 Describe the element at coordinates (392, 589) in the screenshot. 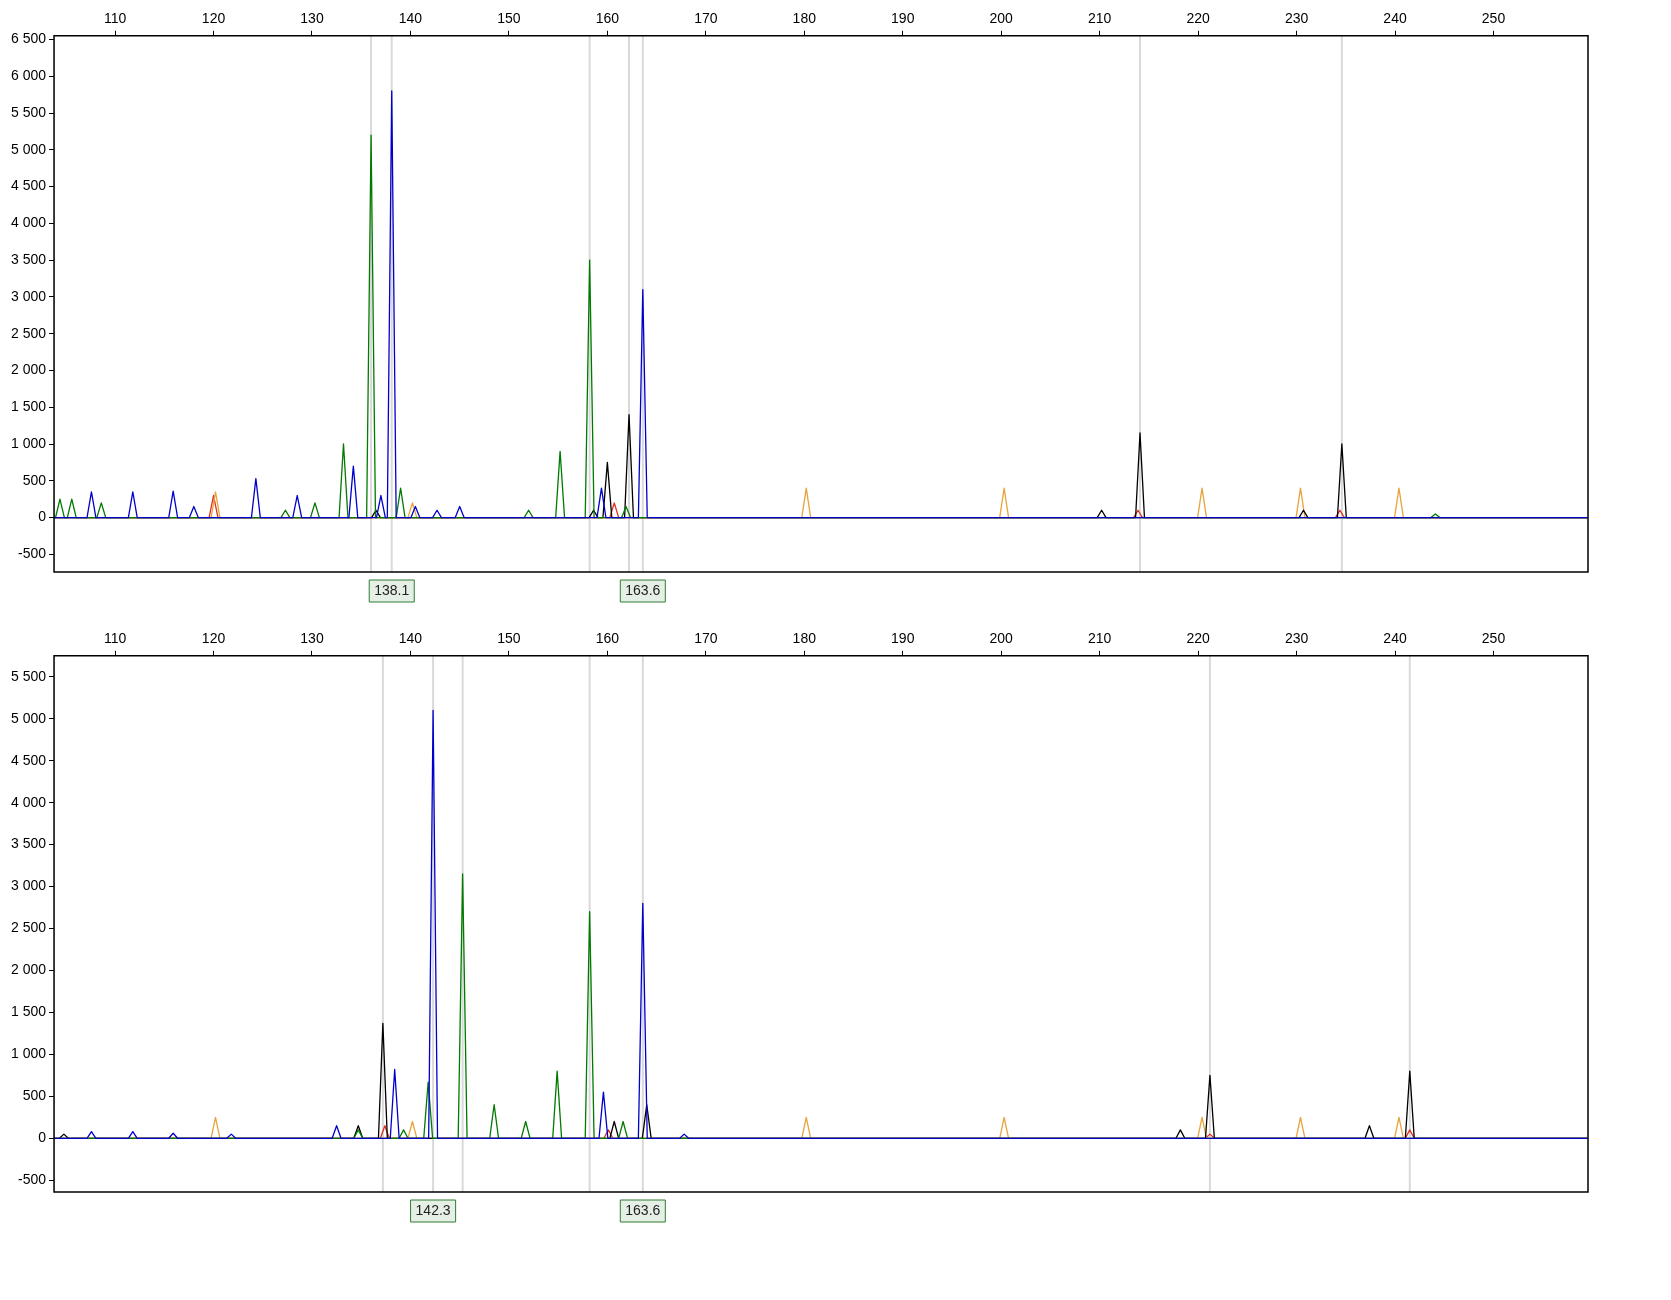

I see `ref-line-label: 138.1` at that location.